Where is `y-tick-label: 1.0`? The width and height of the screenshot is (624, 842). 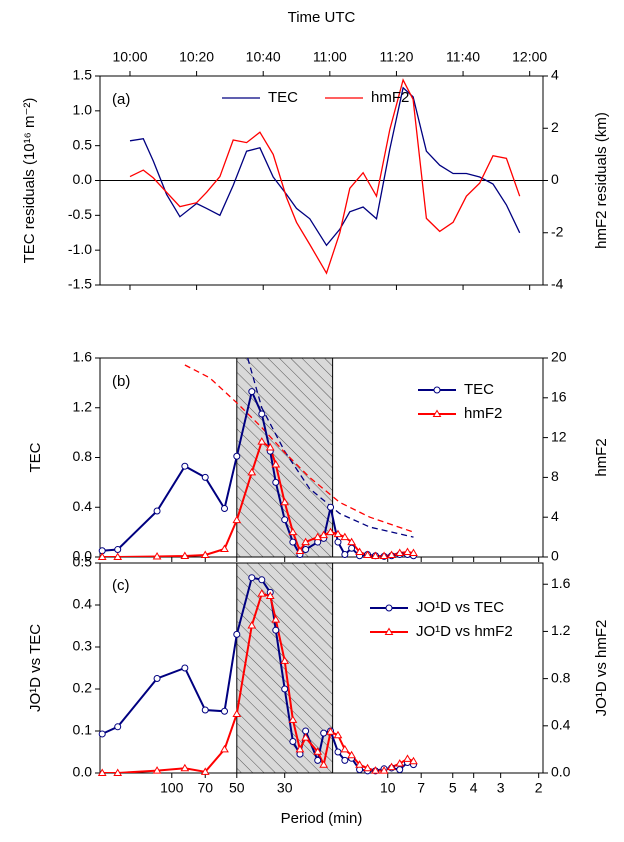
y-tick-label: 1.0 is located at coordinates (83, 110).